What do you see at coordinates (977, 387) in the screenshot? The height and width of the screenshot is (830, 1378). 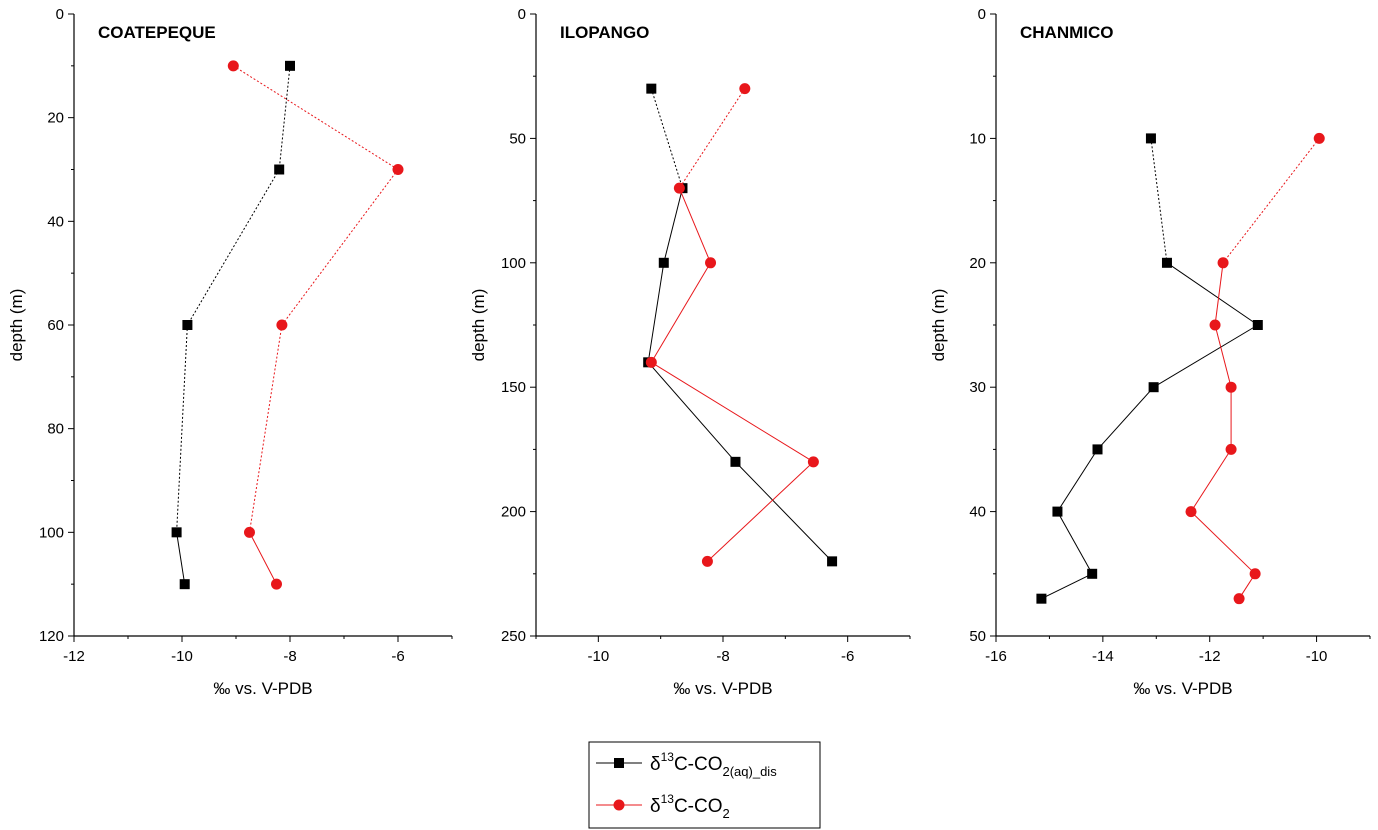 I see `y-tick-label: 30` at bounding box center [977, 387].